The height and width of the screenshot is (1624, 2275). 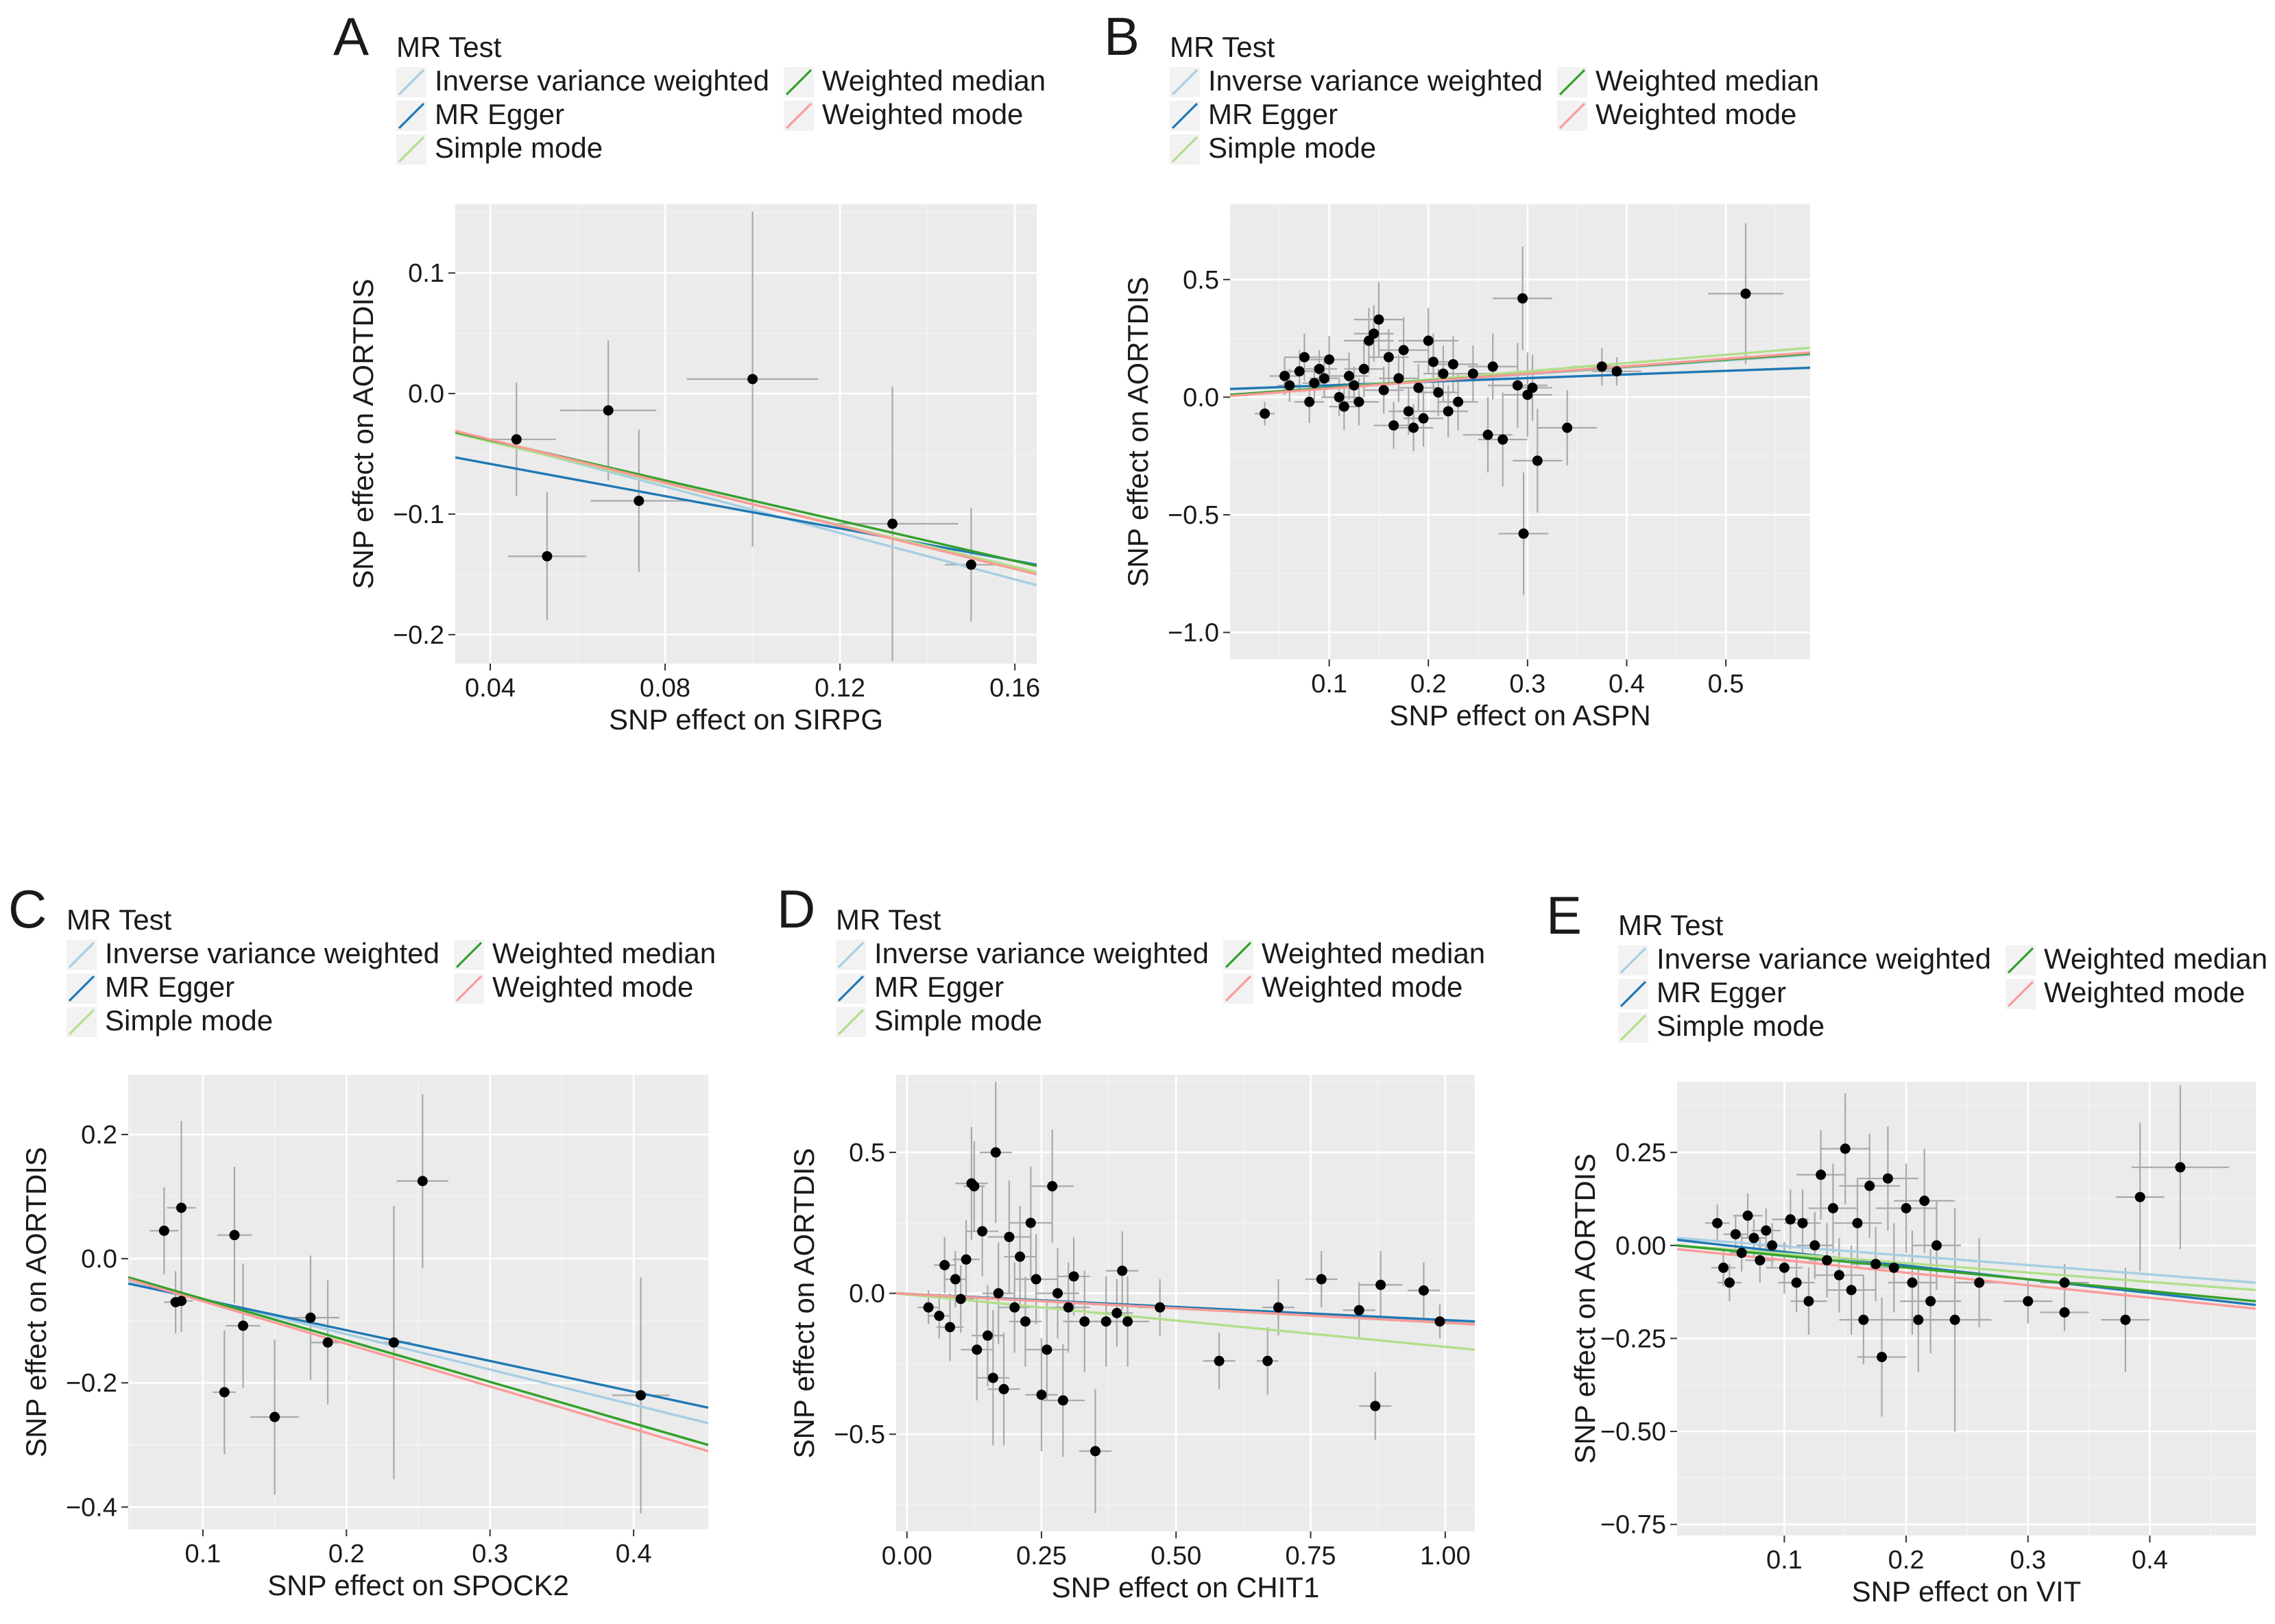 I want to click on x-tick-label: 0.12, so click(x=840, y=688).